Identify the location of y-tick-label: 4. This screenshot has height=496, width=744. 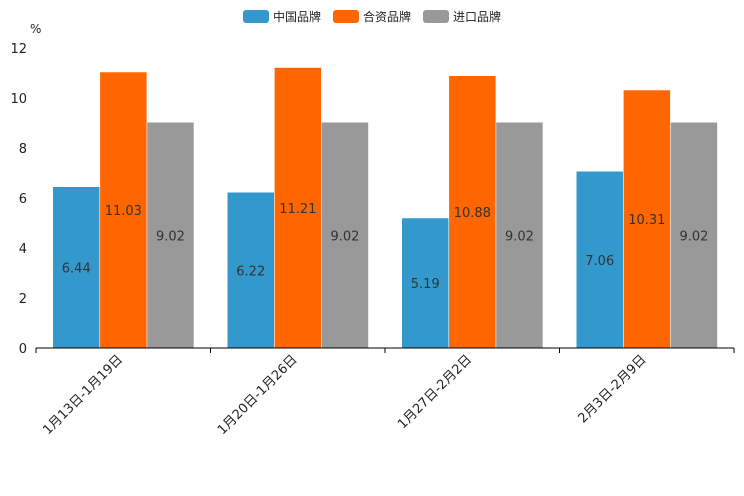
(23, 249).